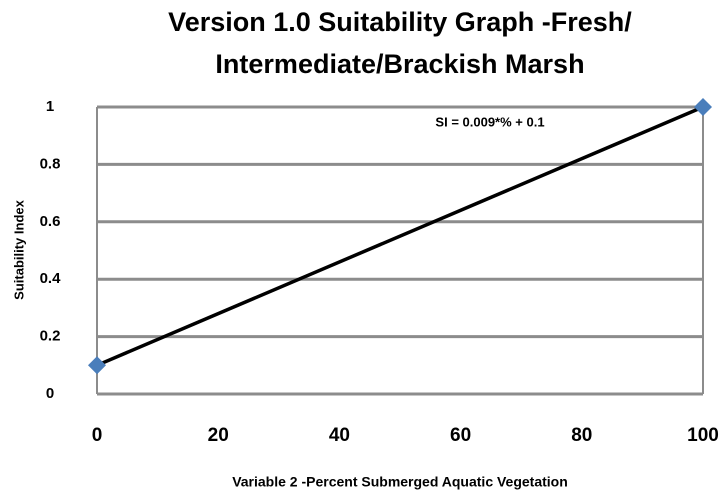  What do you see at coordinates (51, 278) in the screenshot?
I see `y-tick-label: 0.4` at bounding box center [51, 278].